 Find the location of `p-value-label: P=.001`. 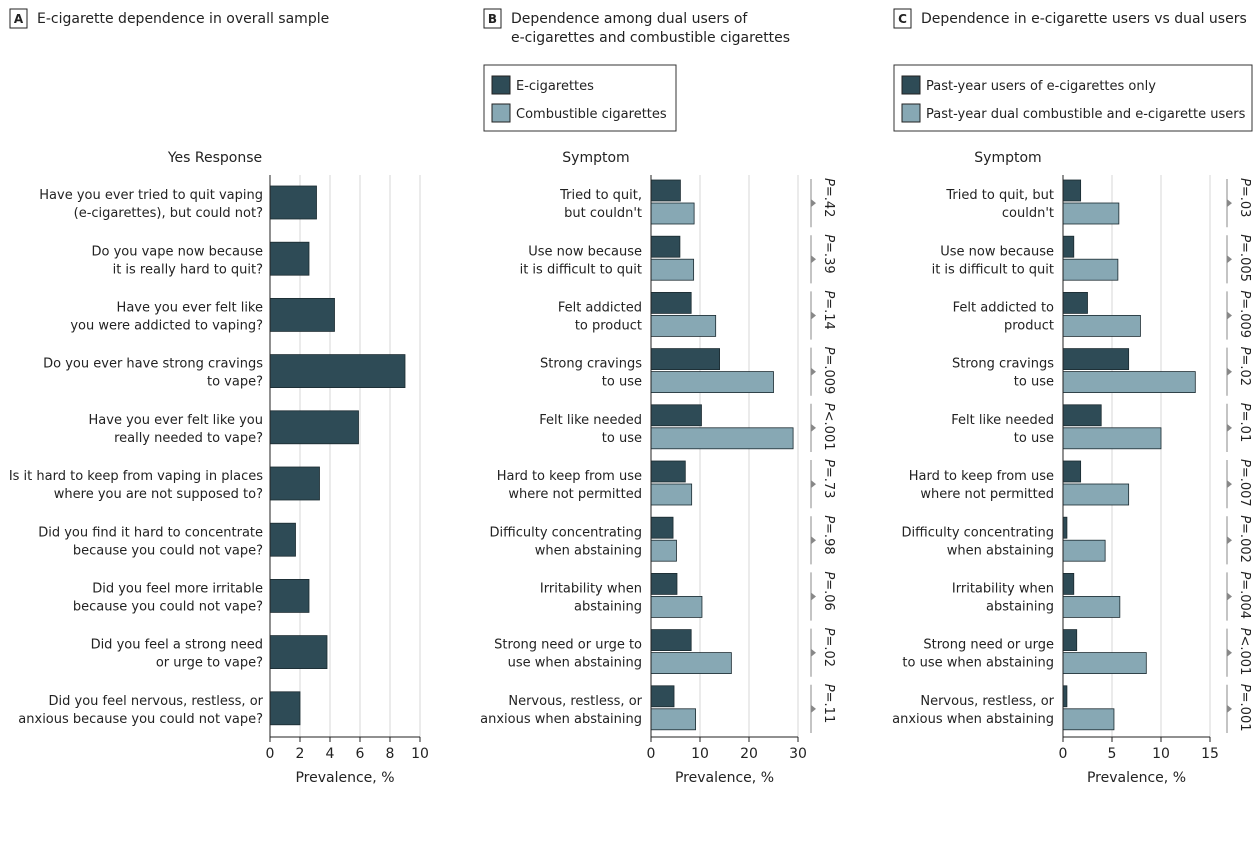

p-value-label: P=.001 is located at coordinates (1244, 708).